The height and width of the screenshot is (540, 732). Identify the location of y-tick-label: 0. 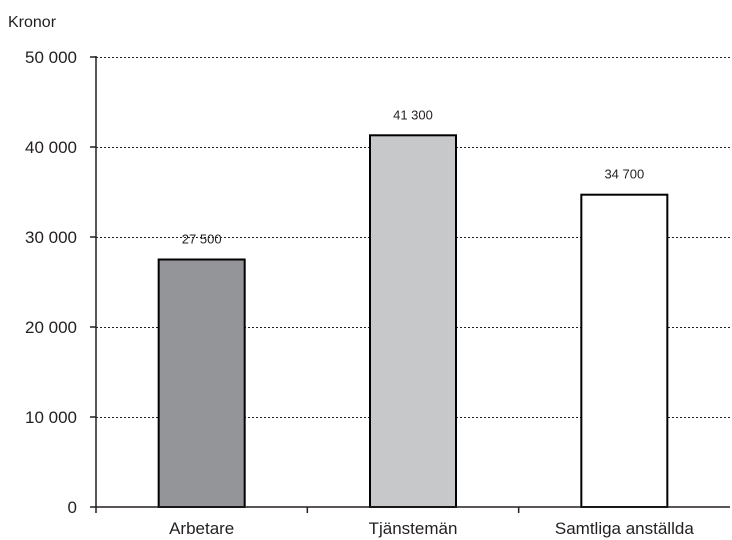
(72, 507).